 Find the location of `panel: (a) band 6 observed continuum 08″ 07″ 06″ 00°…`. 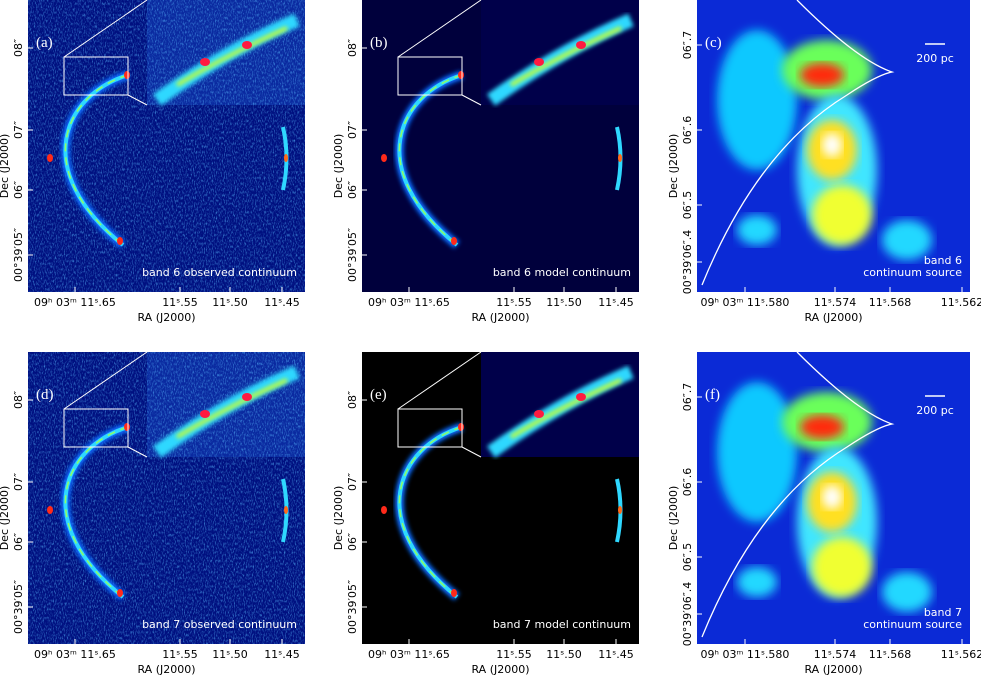

panel: (a) band 6 observed continuum 08″ 07″ 06″ 00°… is located at coordinates (152, 162).